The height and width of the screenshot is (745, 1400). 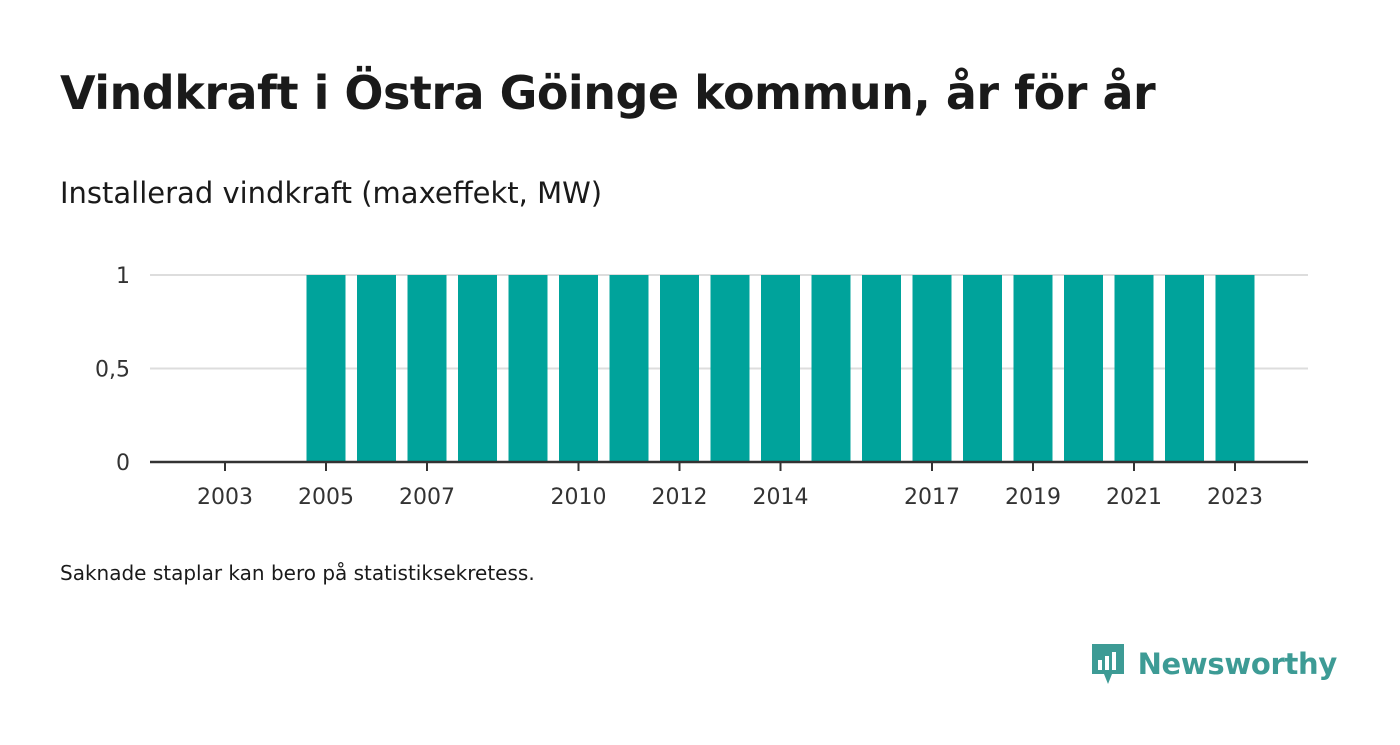 What do you see at coordinates (112, 370) in the screenshot?
I see `y-tick-label: 0,5` at bounding box center [112, 370].